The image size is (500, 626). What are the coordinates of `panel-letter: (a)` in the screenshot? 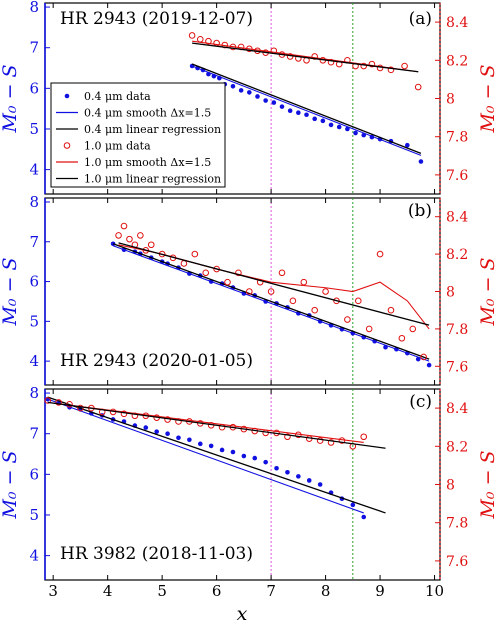 It's located at (420, 19).